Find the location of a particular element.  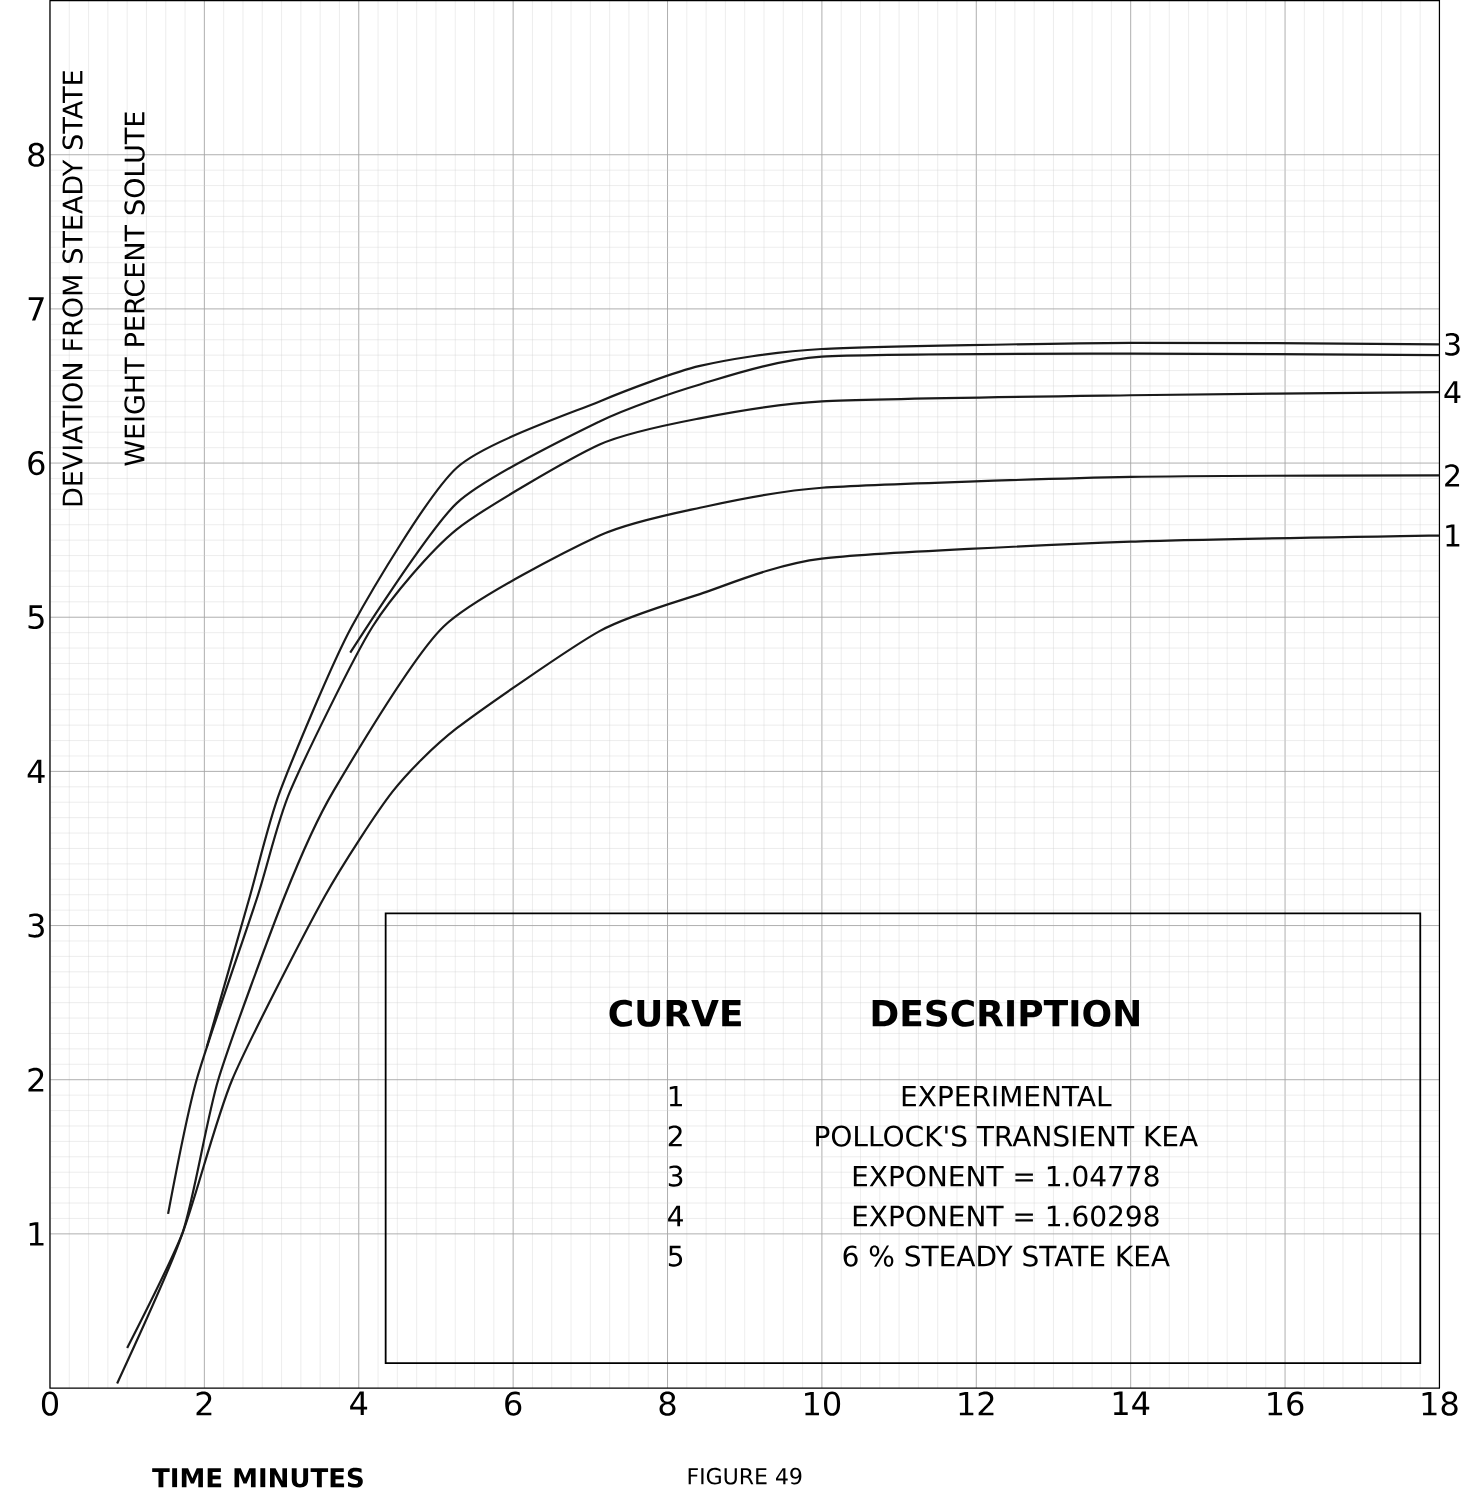

annotation: POLLOCK'S TRANSIENT KEA is located at coordinates (1007, 1136).